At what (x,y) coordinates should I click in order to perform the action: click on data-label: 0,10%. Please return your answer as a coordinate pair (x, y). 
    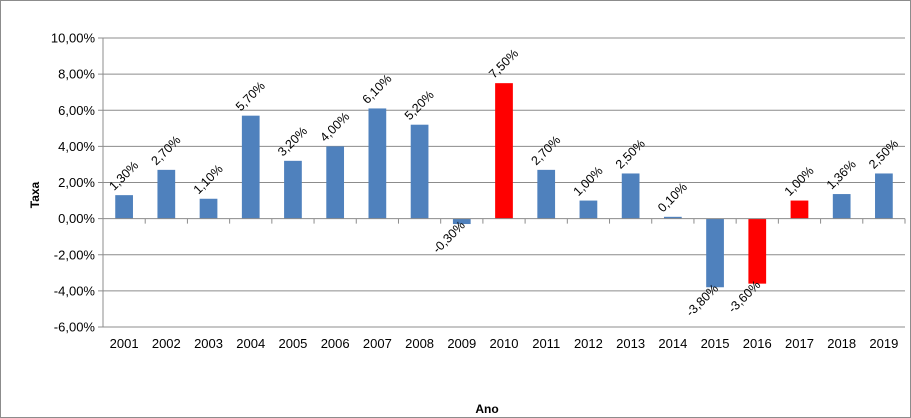
    Looking at the image, I should click on (672, 197).